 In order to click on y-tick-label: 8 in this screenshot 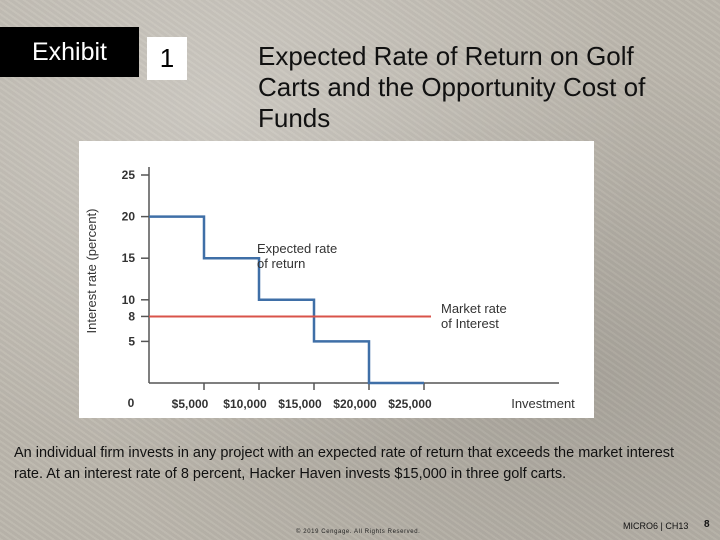, I will do `click(131, 316)`.